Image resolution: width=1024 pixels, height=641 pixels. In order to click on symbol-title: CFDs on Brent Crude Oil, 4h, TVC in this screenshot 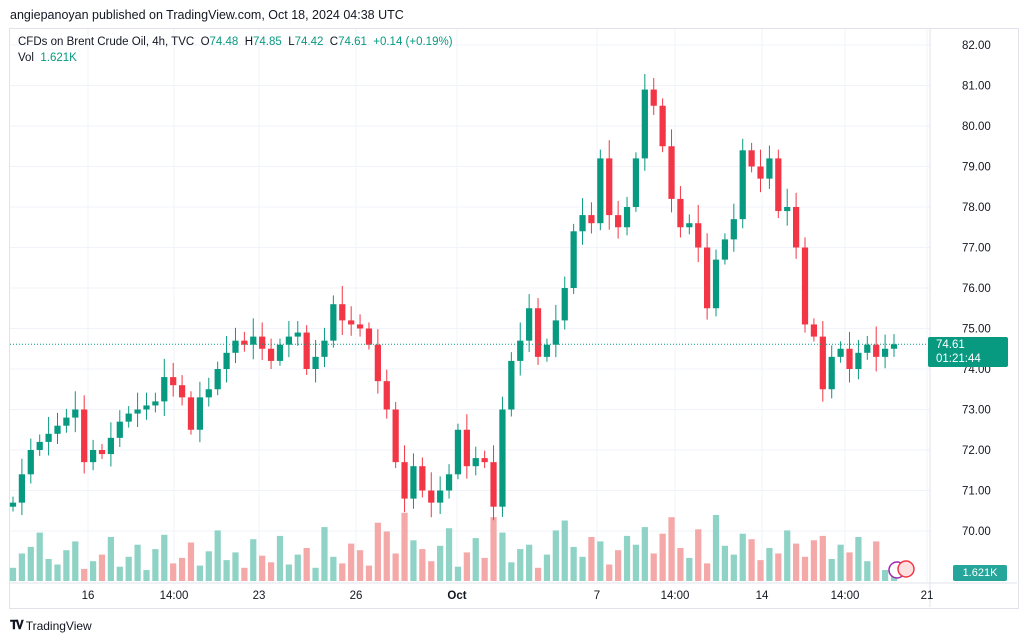, I will do `click(106, 42)`.